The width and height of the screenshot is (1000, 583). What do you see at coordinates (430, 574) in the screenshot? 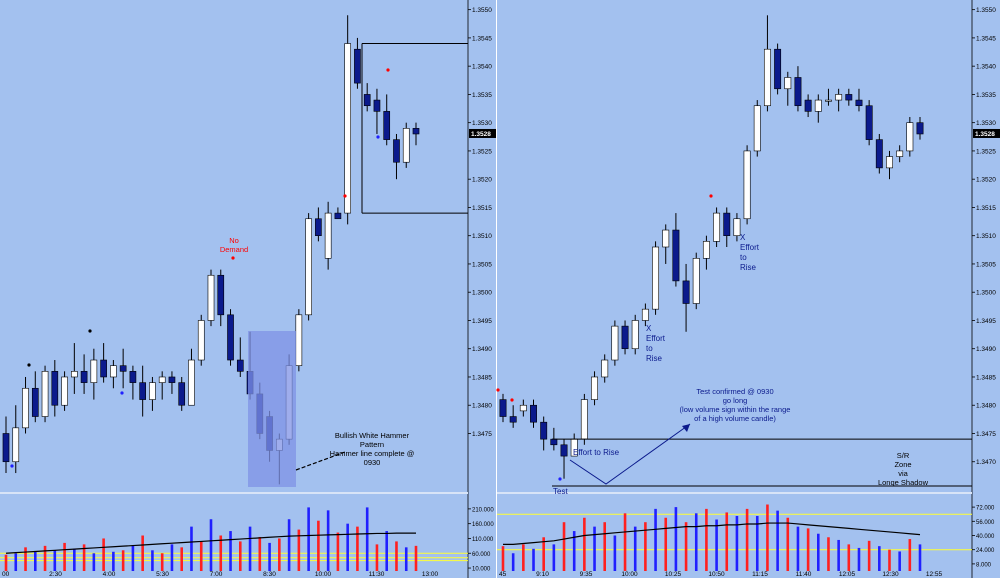
I see `time-tick-label: 13:00` at bounding box center [430, 574].